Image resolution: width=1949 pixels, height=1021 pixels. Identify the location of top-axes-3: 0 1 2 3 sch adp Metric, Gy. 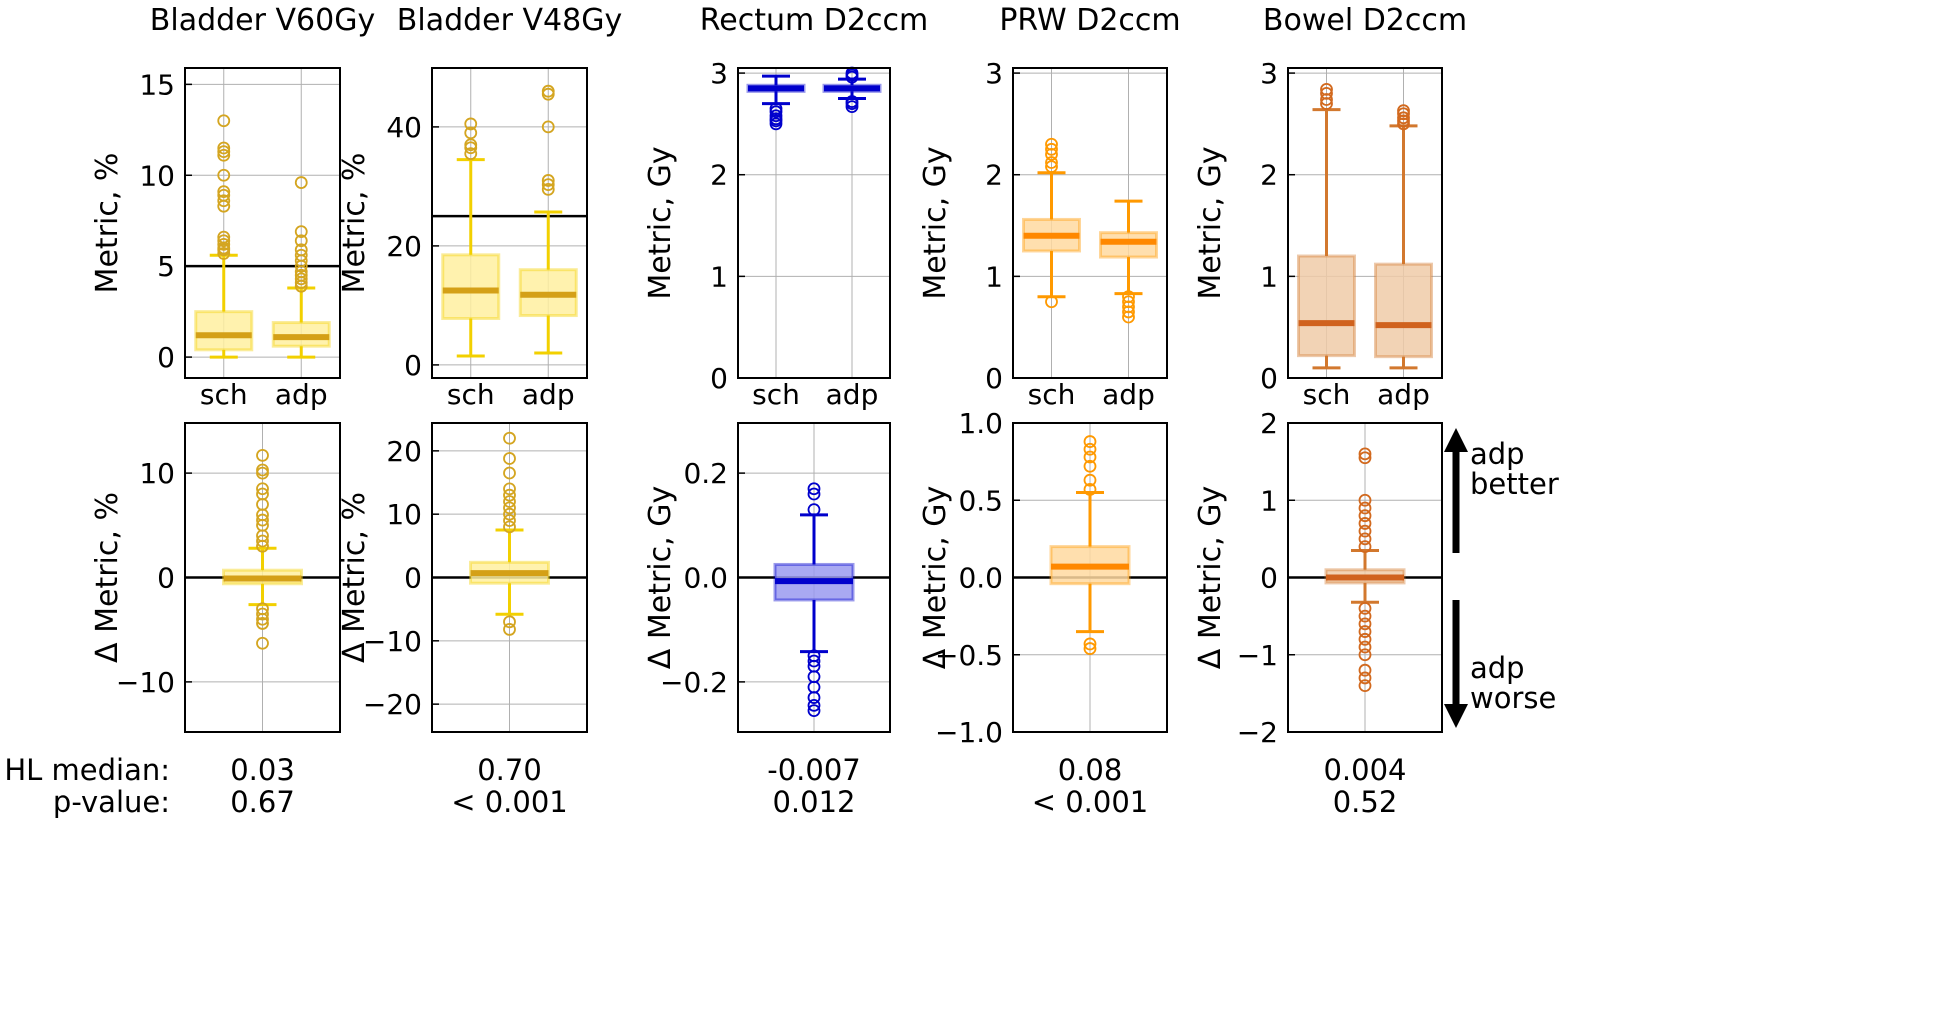
(1043, 234).